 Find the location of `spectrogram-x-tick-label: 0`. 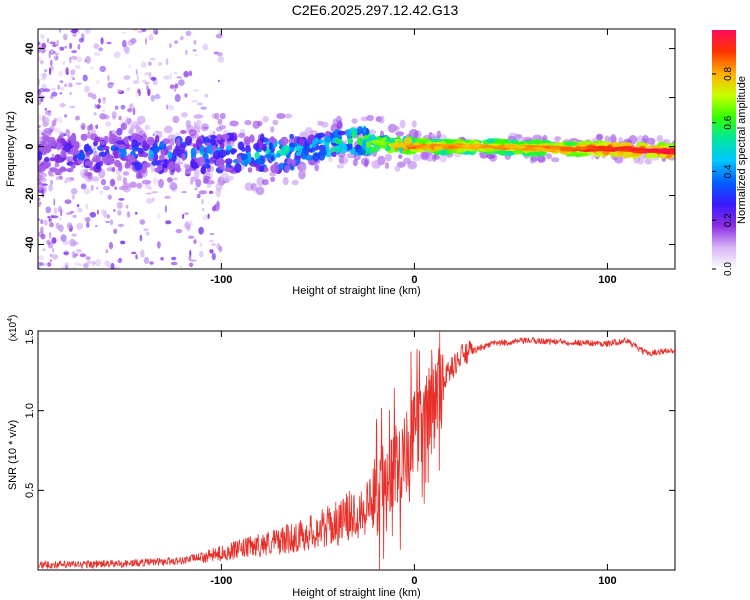

spectrogram-x-tick-label: 0 is located at coordinates (414, 280).